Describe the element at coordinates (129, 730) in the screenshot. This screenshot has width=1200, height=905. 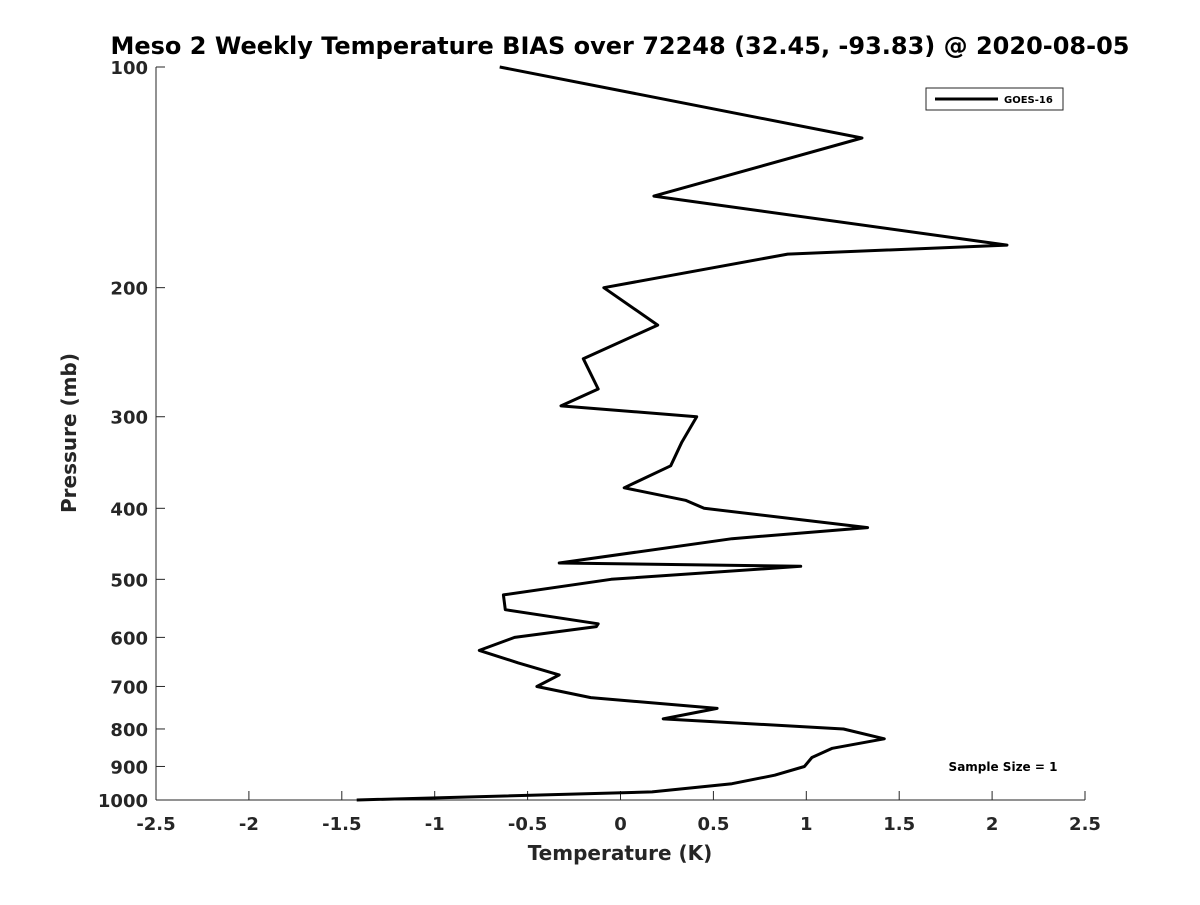
I see `y-tick-label: 800` at that location.